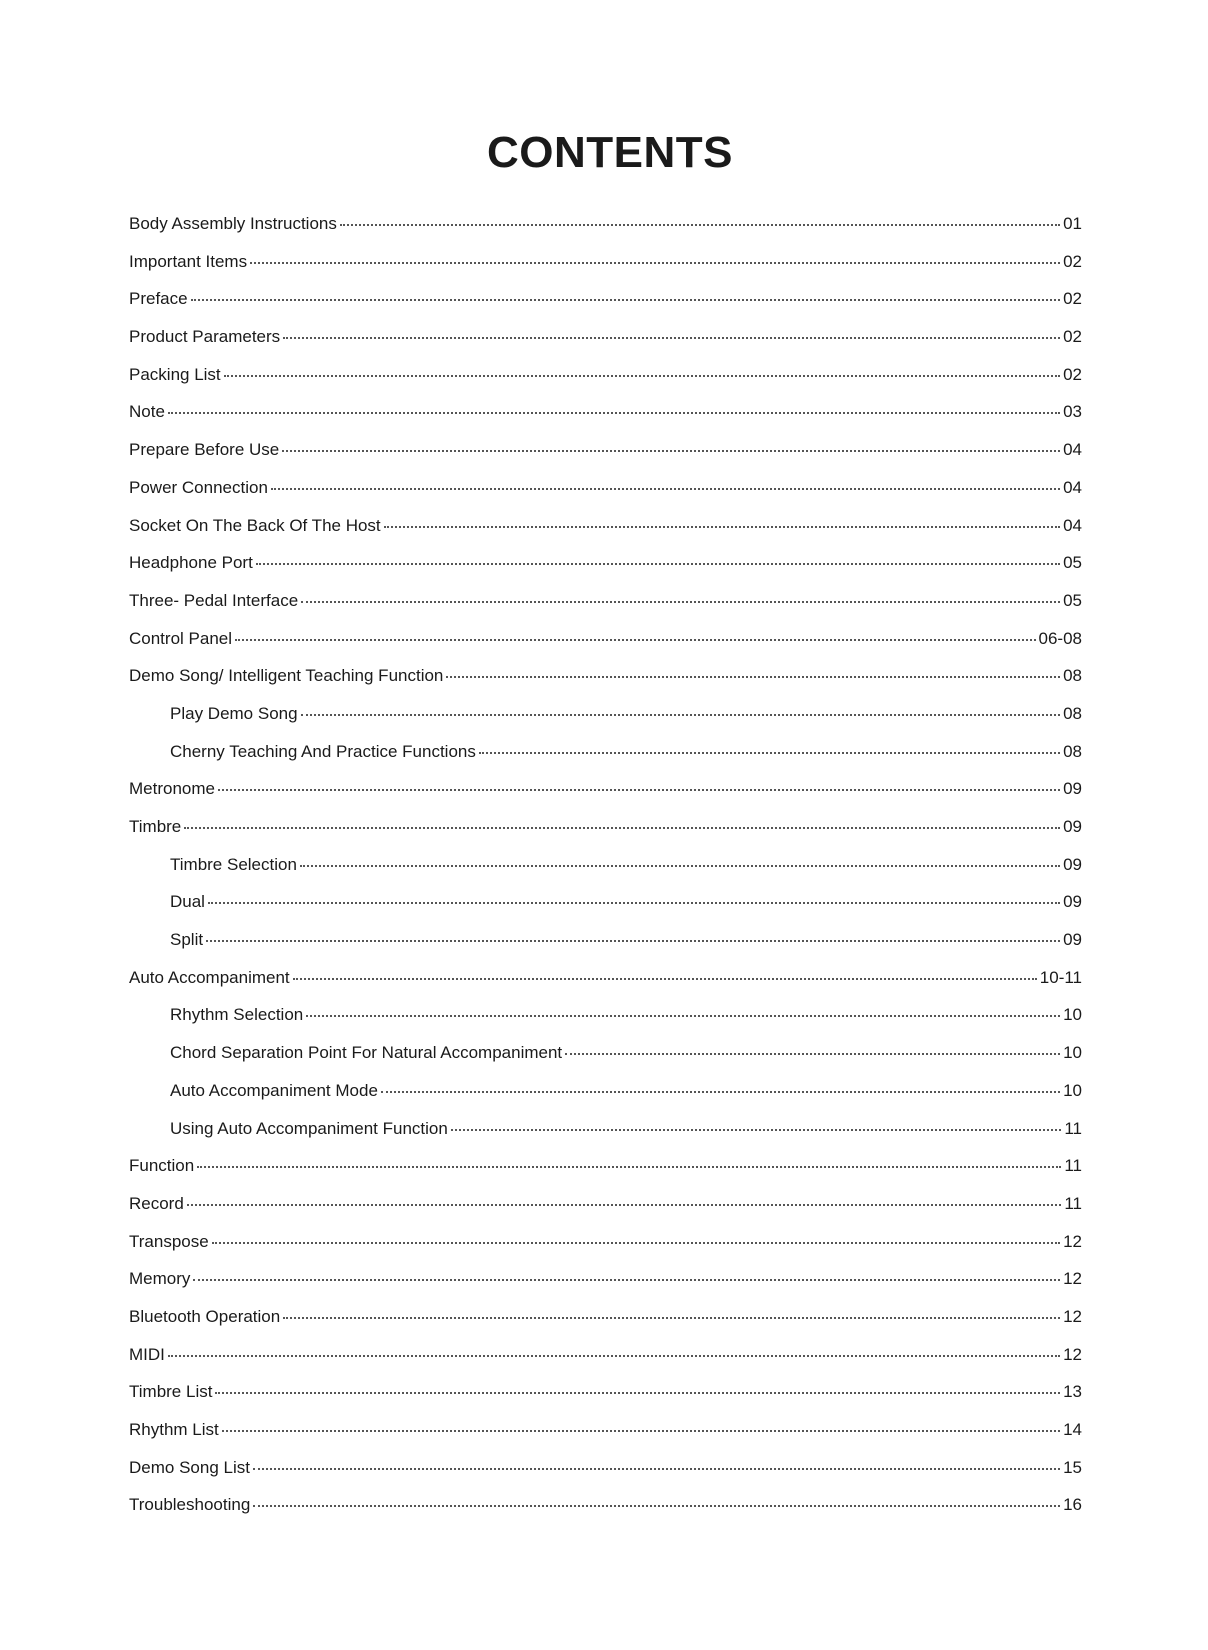  Describe the element at coordinates (605, 497) in the screenshot. I see `toc-entry: Power Connection 04` at that location.